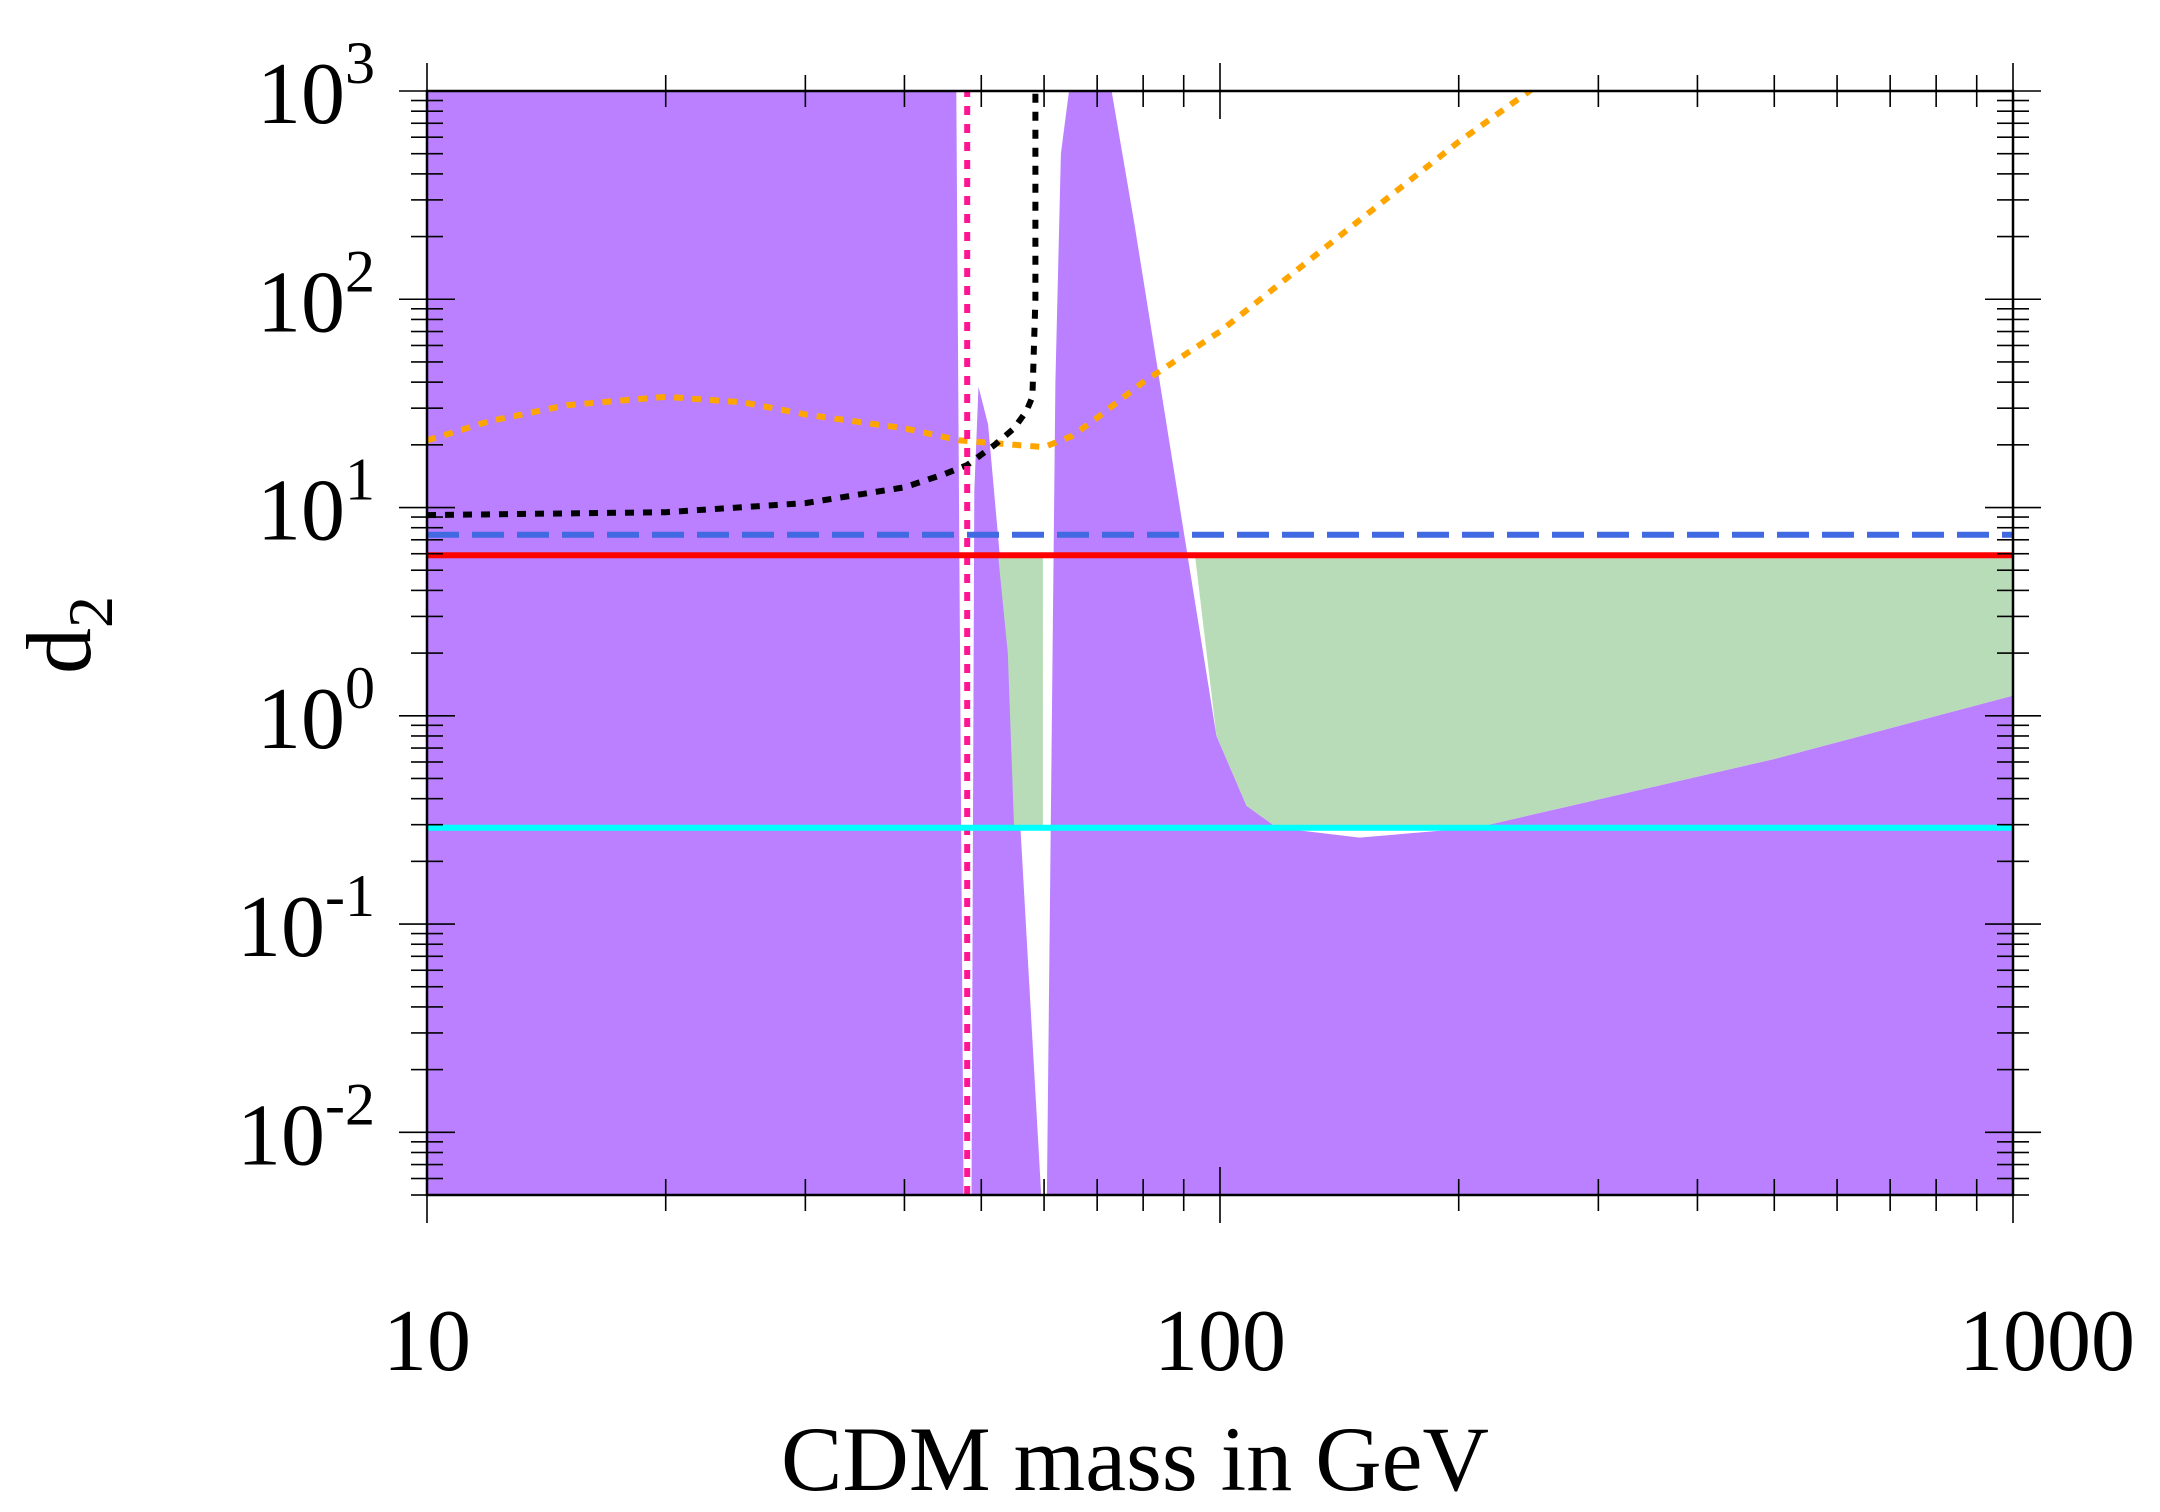 Image resolution: width=2160 pixels, height=1512 pixels. What do you see at coordinates (350, 1104) in the screenshot?
I see `y-tick-label-exponent: -2` at bounding box center [350, 1104].